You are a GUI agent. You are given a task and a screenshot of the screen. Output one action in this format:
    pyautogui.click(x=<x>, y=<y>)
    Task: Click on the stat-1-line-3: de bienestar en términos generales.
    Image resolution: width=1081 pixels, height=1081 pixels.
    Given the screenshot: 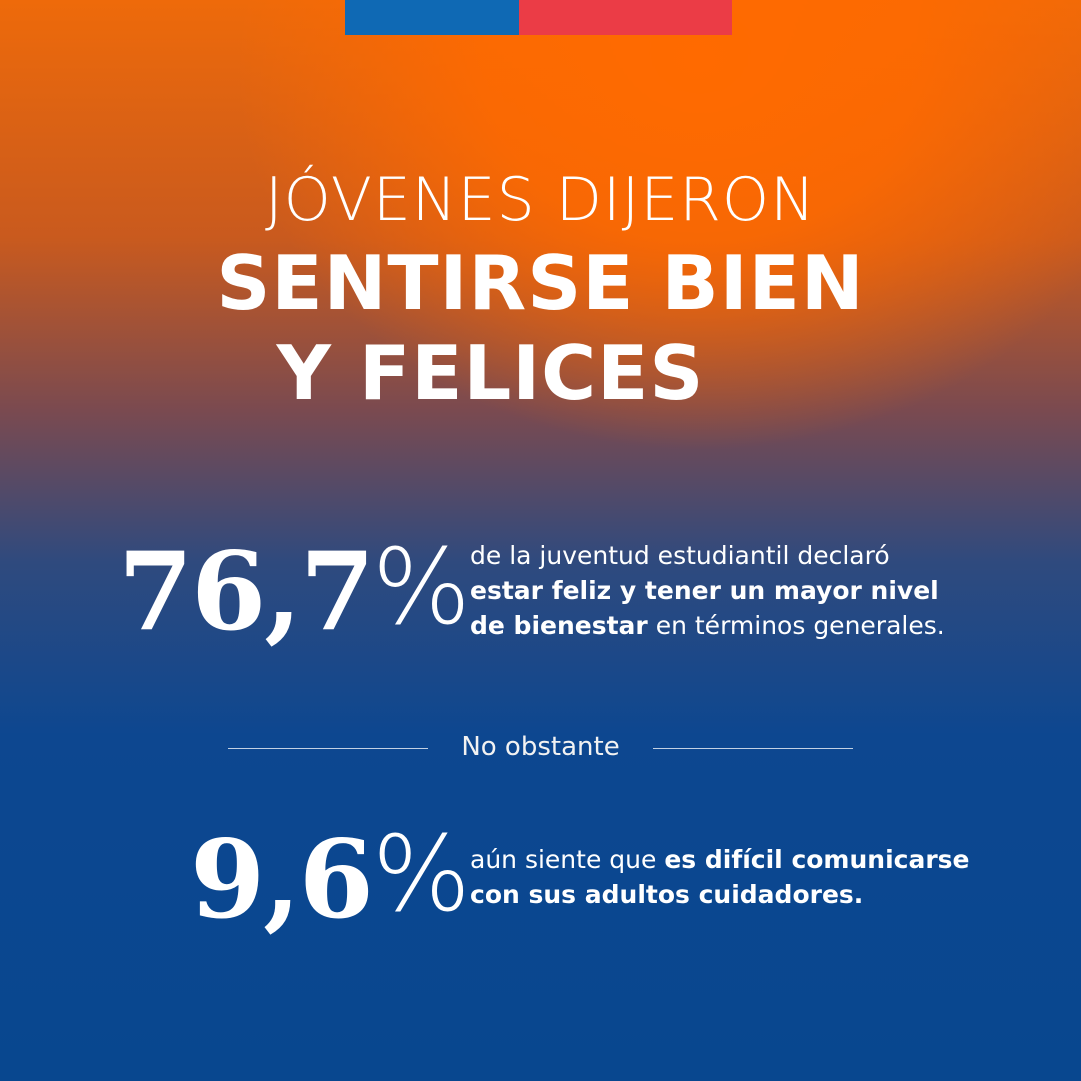 What is the action you would take?
    pyautogui.click(x=707, y=625)
    